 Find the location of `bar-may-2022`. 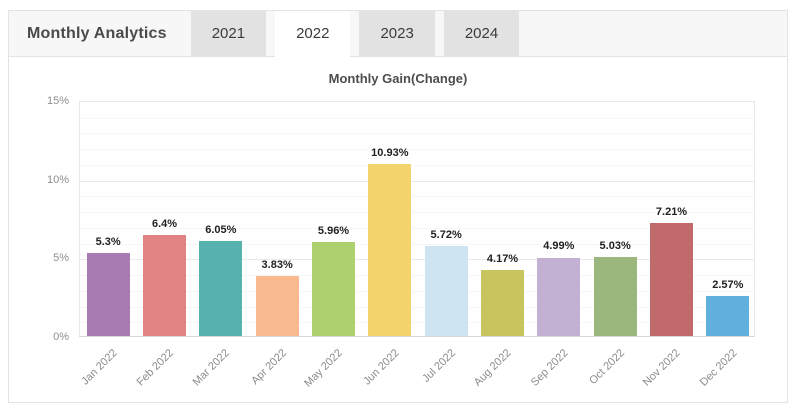

bar-may-2022 is located at coordinates (333, 289).